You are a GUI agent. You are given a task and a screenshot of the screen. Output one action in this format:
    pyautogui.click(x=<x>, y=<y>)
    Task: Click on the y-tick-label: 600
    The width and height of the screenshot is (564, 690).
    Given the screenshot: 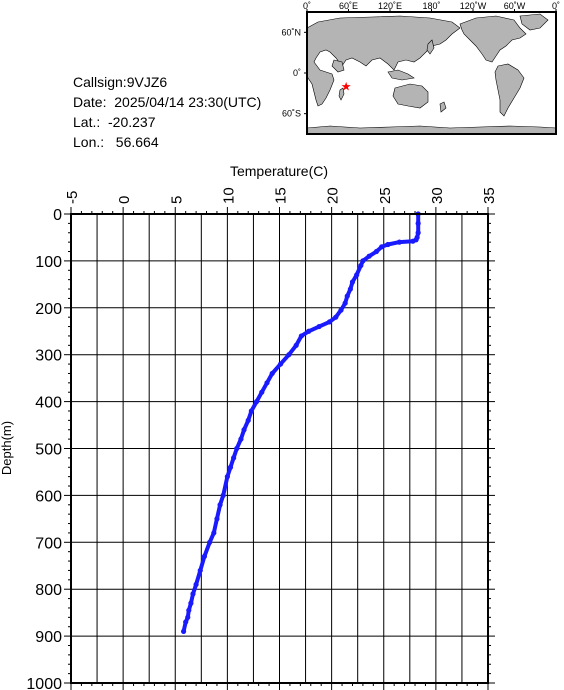 What is the action you would take?
    pyautogui.click(x=48, y=496)
    